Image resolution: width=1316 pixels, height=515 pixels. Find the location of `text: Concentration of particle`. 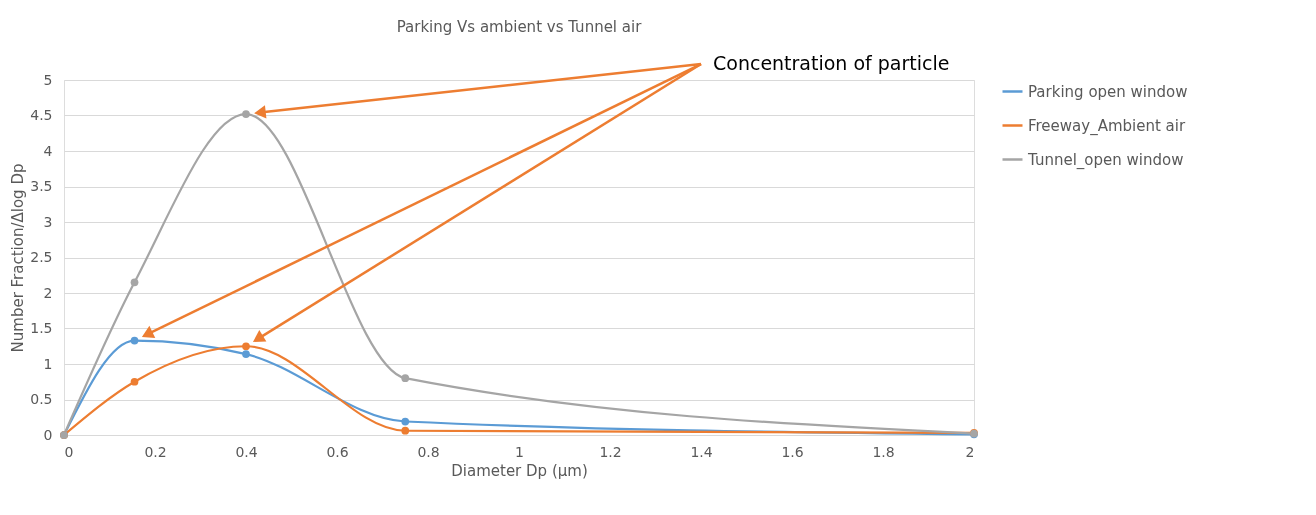

text: Concentration of particle is located at coordinates (831, 63).